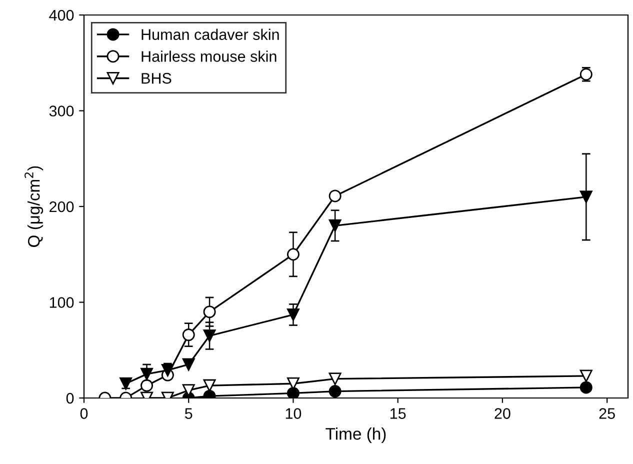  What do you see at coordinates (294, 413) in the screenshot?
I see `x-tick-label: 10` at bounding box center [294, 413].